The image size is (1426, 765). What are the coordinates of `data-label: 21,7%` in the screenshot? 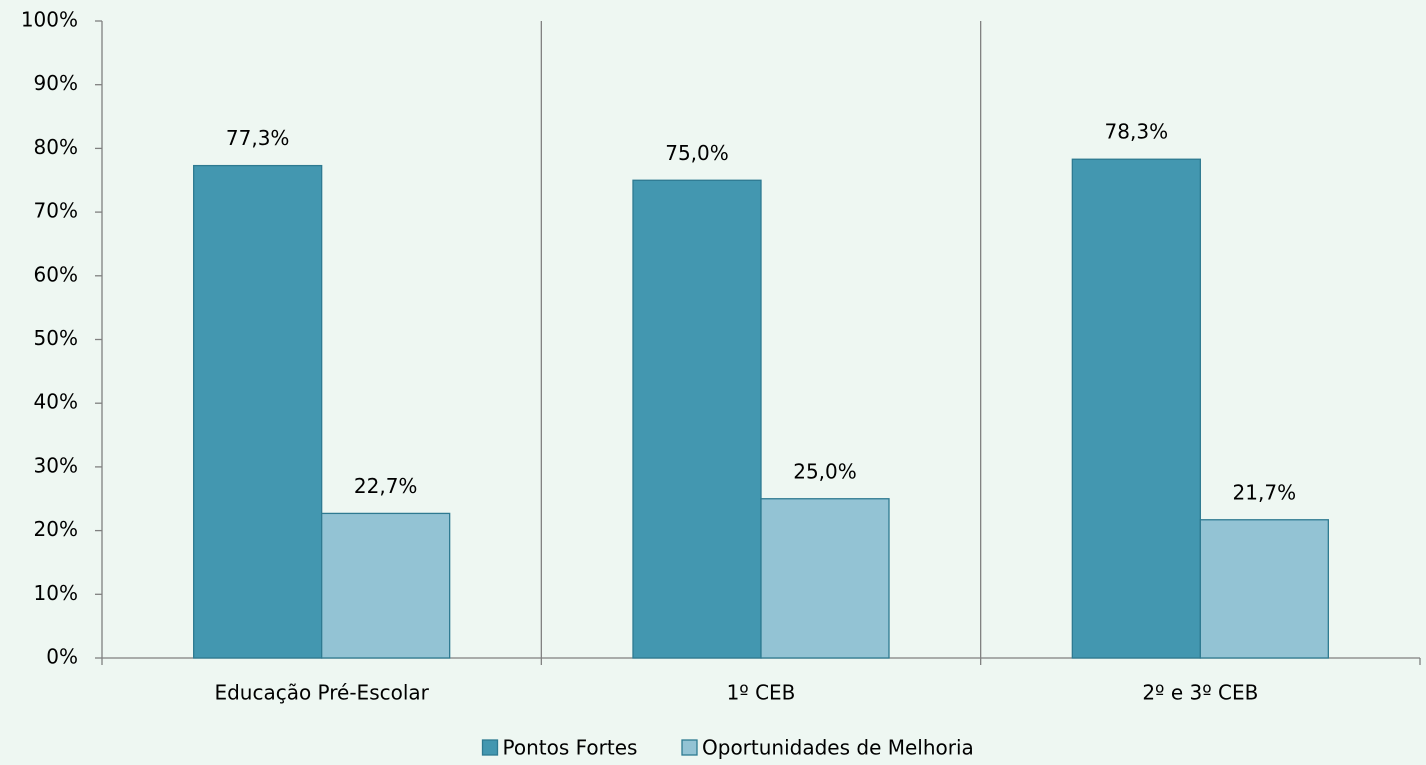 It's located at (1265, 492).